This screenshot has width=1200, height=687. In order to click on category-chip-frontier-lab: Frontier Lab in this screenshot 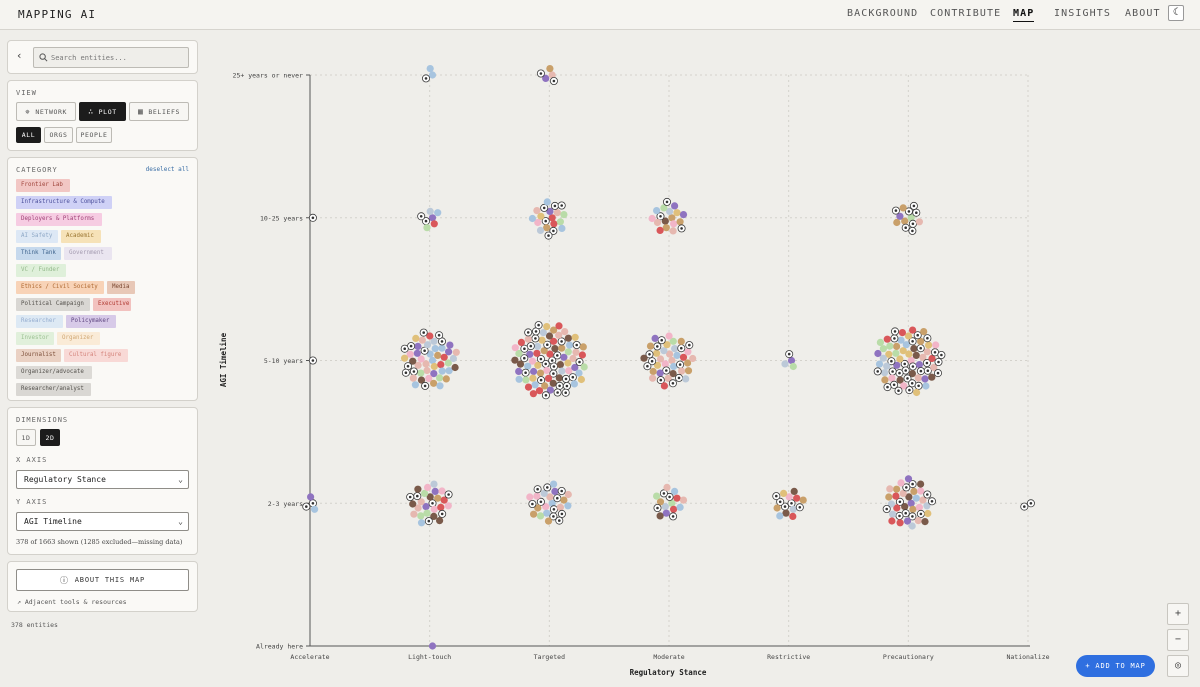, I will do `click(43, 185)`.